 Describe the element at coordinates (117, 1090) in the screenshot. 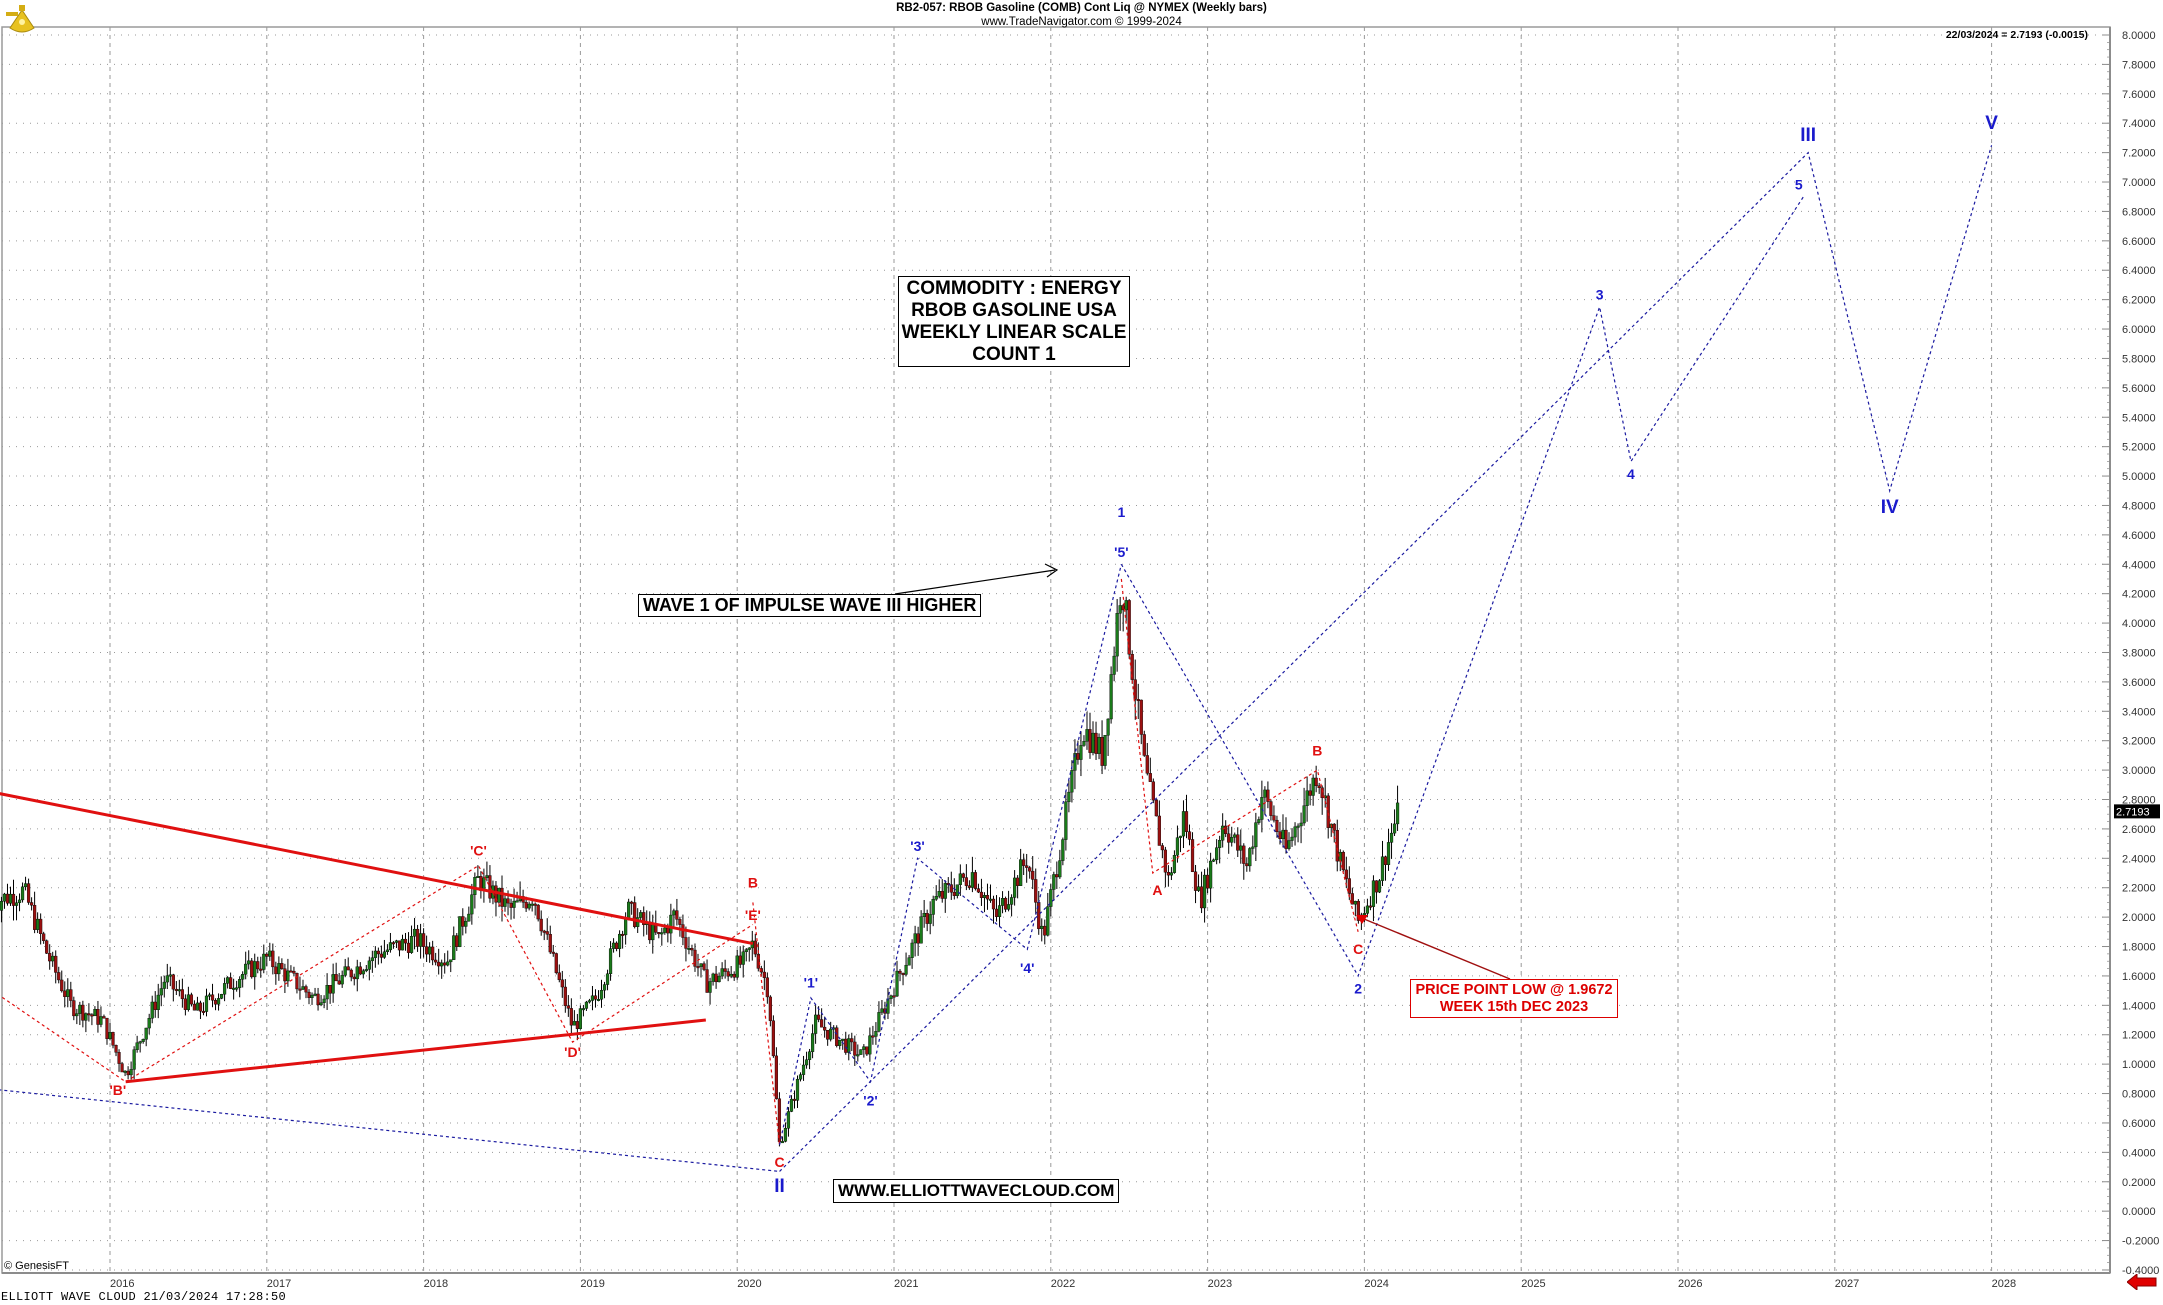

I see `wave-label: 'B'` at that location.